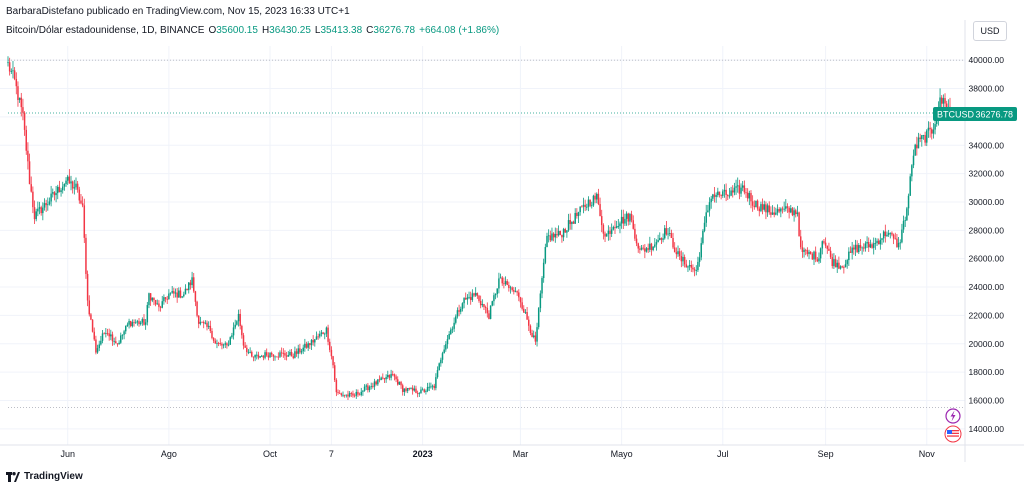 This screenshot has width=1024, height=489. What do you see at coordinates (953, 416) in the screenshot?
I see `lightning-icon` at bounding box center [953, 416].